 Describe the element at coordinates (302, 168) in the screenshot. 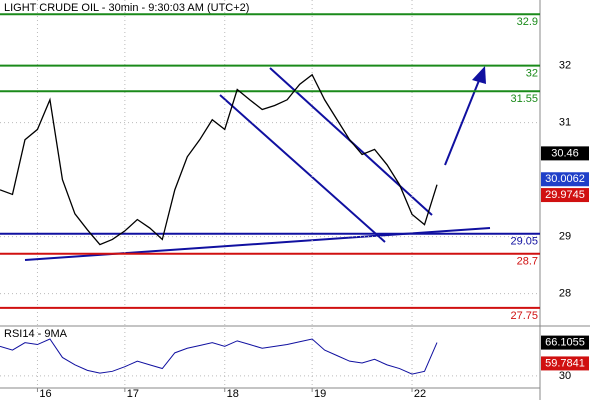

I see `trend-line` at that location.